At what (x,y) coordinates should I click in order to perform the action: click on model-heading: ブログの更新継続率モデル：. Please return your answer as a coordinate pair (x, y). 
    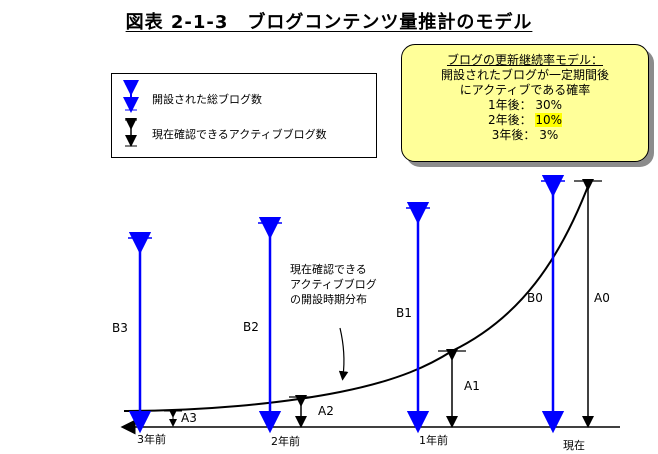
    Looking at the image, I should click on (524, 60).